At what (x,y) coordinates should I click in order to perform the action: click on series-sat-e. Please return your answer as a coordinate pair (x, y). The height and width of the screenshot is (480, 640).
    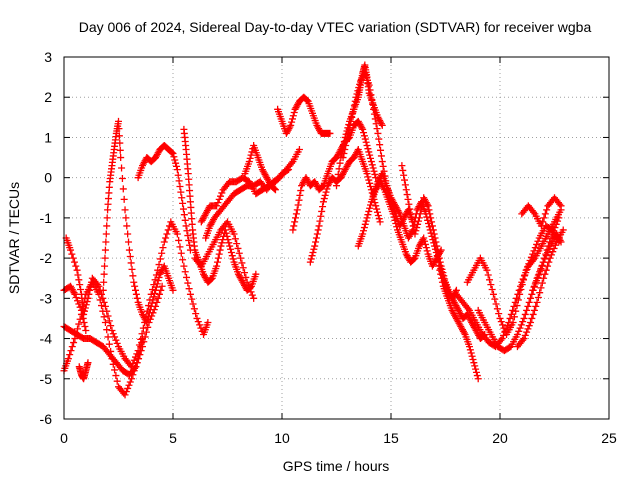
    Looking at the image, I should click on (83, 371).